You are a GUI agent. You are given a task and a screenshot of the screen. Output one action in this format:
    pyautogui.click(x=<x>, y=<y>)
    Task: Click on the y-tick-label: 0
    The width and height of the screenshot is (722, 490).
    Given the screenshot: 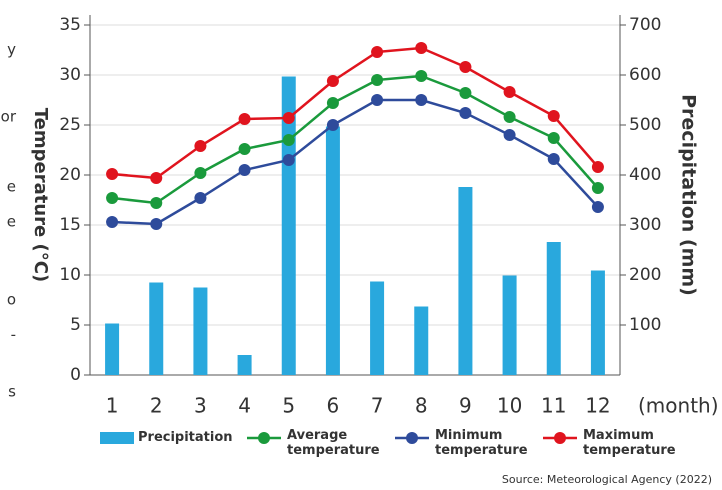 What is the action you would take?
    pyautogui.click(x=75, y=375)
    